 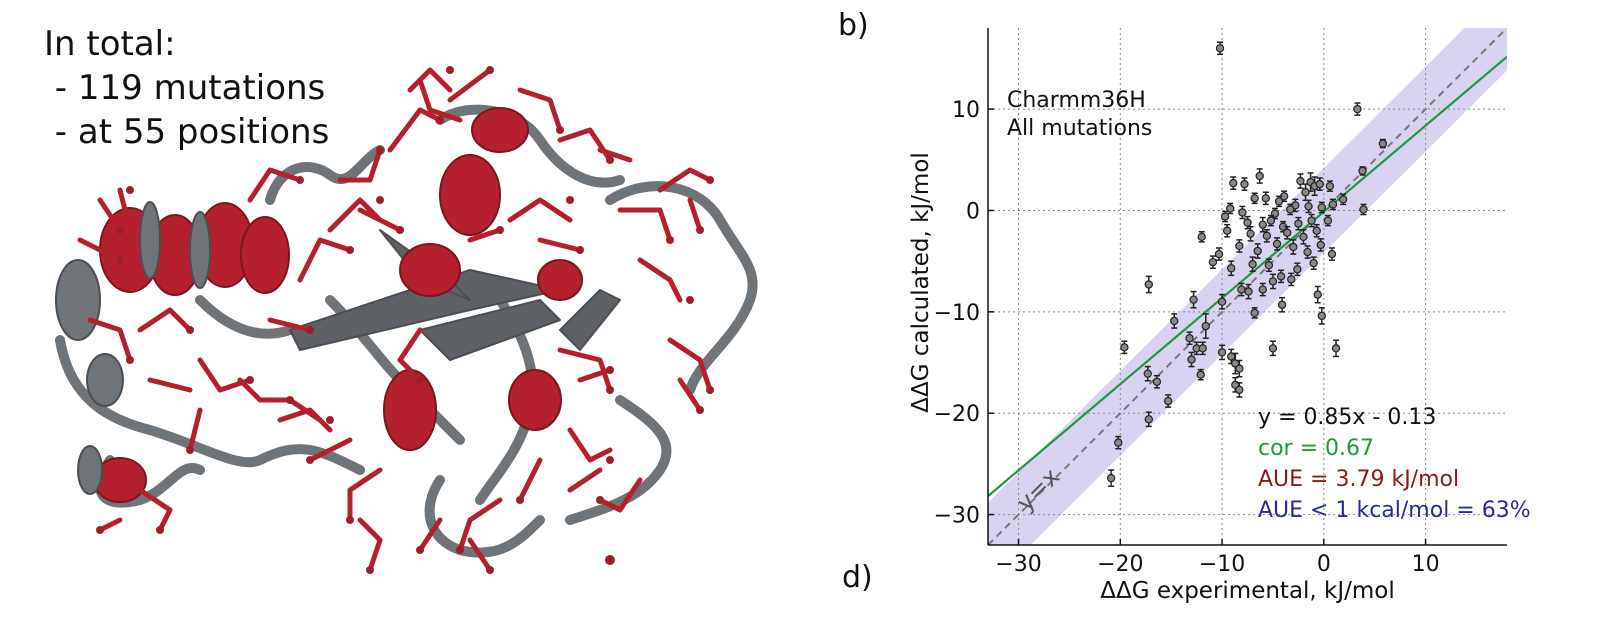 I want to click on panel-label-d: d), so click(x=857, y=577).